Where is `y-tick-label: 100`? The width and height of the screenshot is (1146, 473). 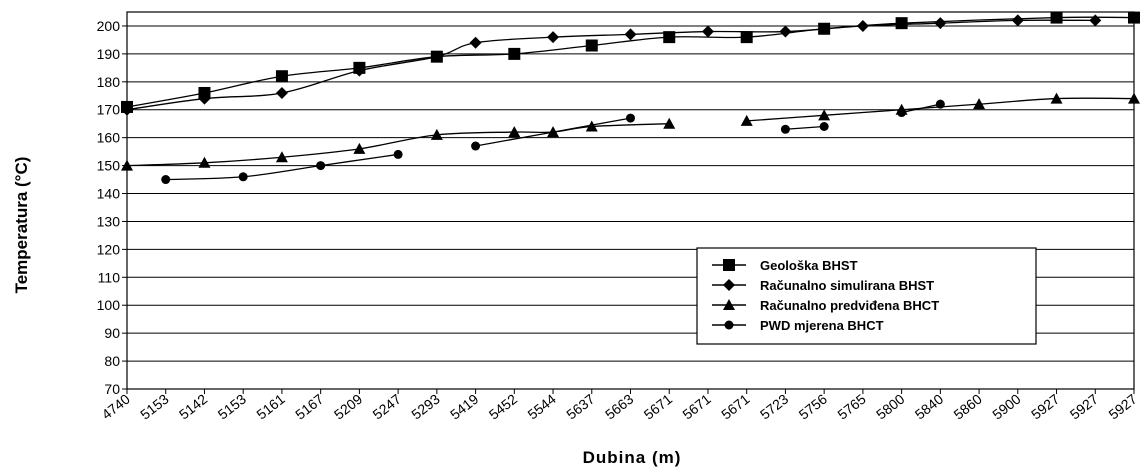 y-tick-label: 100 is located at coordinates (109, 305).